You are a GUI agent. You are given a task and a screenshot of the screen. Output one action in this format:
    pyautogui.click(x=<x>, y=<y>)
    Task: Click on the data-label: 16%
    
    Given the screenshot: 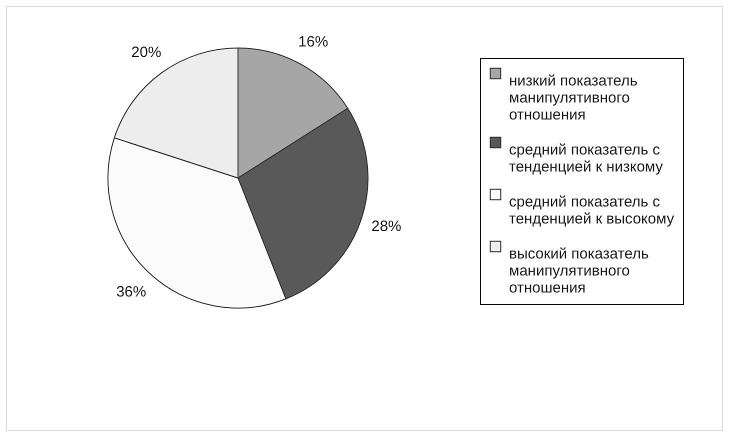 What is the action you would take?
    pyautogui.click(x=313, y=41)
    